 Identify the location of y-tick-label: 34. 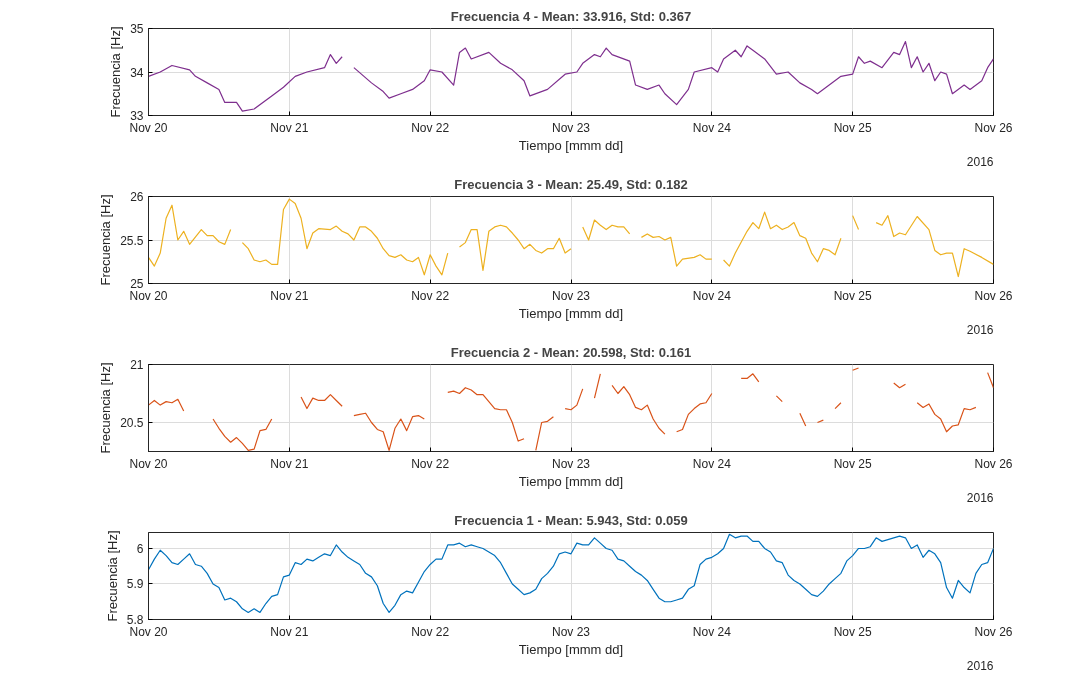
(137, 72).